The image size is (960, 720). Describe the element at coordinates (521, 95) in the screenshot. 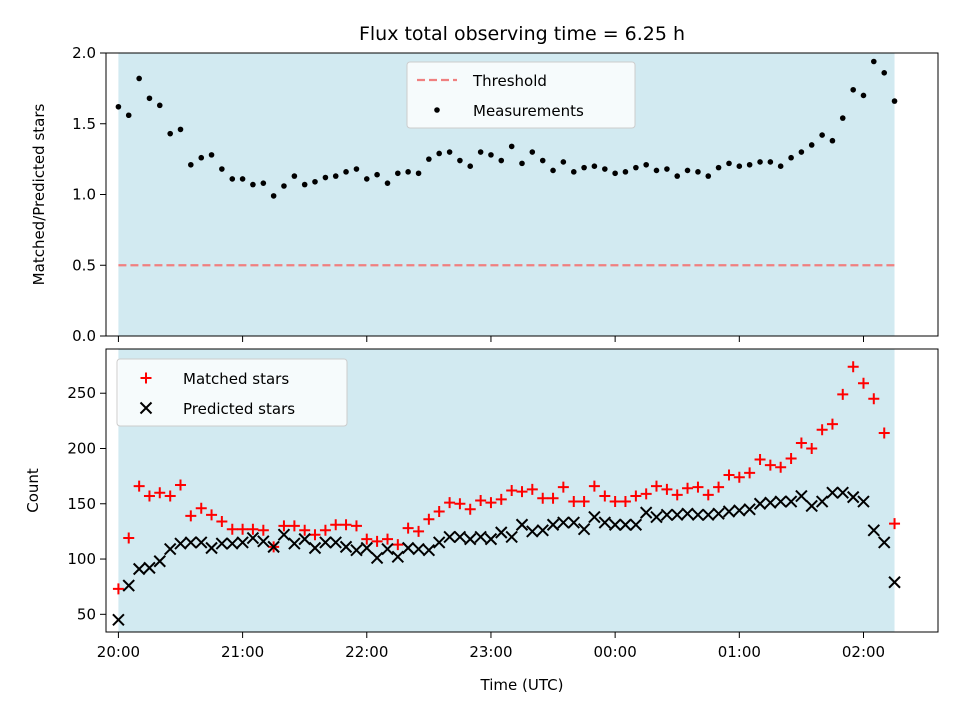

I see `ratio-legend` at that location.